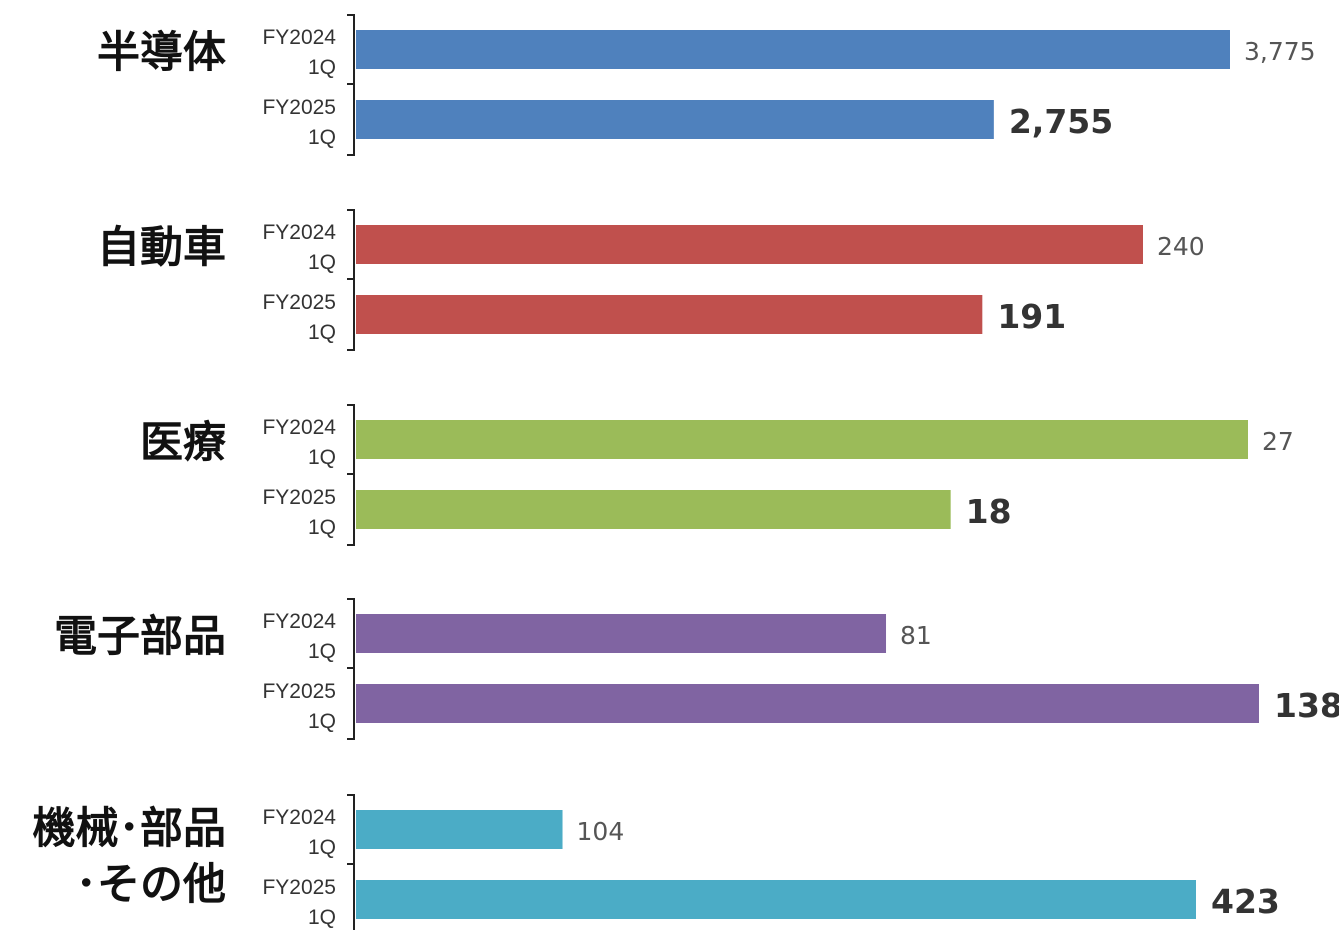  Describe the element at coordinates (916, 635) in the screenshot. I see `data-label: 81` at that location.